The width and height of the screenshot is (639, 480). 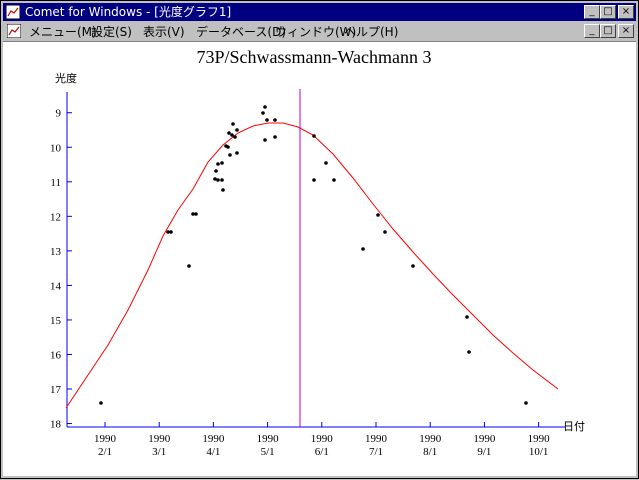 I want to click on chart-title: 73P/Schwassmann-Wachmann 3, so click(x=313, y=57).